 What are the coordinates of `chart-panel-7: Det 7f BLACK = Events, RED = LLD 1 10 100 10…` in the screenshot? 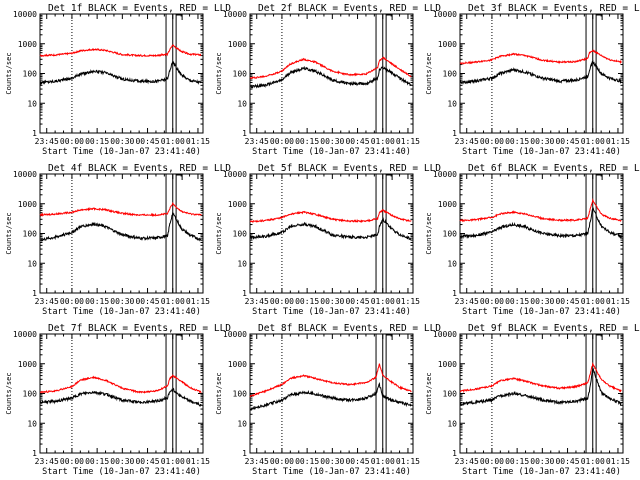 It's located at (118, 400).